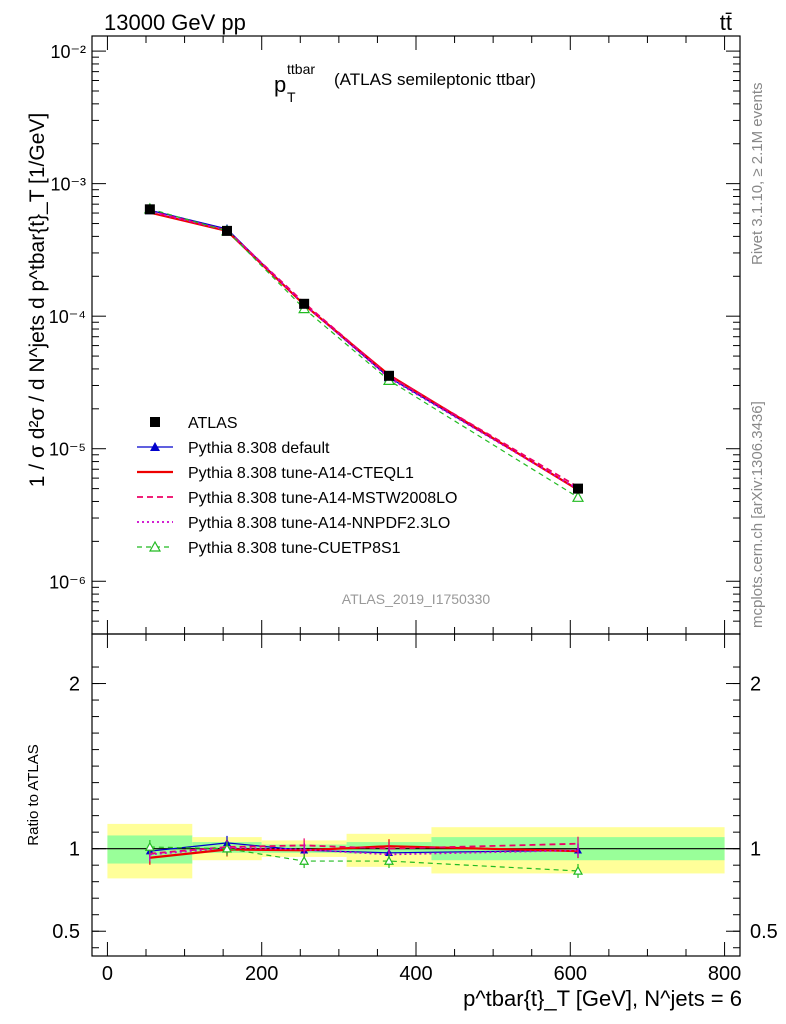 The image size is (786, 1024). Describe the element at coordinates (155, 422) in the screenshot. I see `legend-marker-atlas` at that location.